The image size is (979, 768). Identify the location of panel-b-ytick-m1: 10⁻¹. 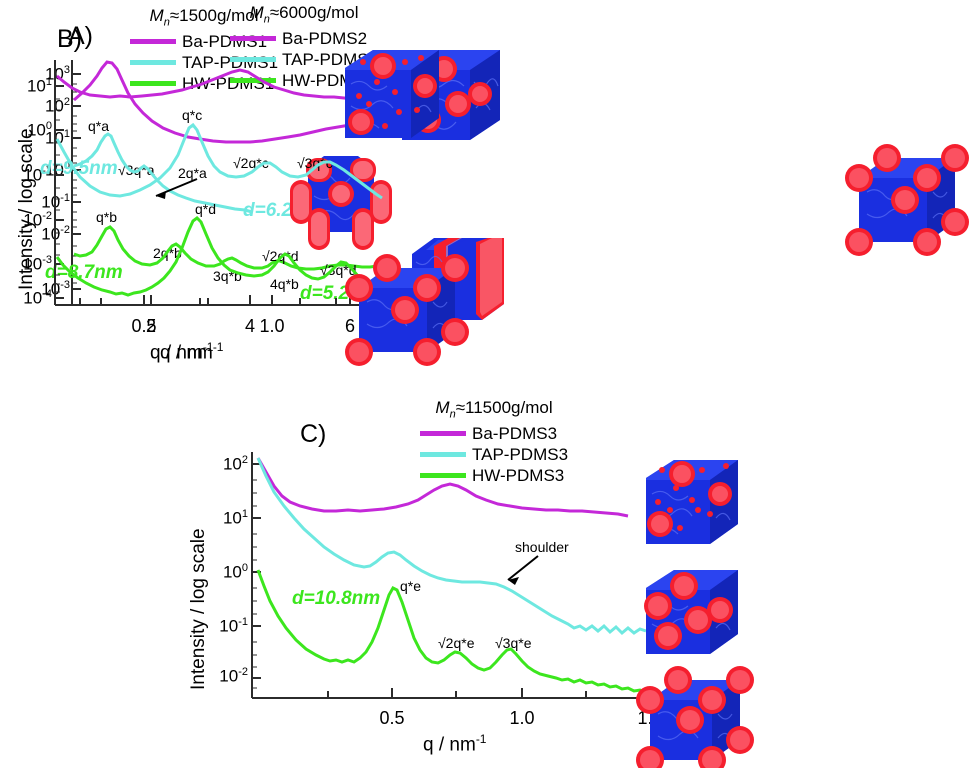
(37, 175).